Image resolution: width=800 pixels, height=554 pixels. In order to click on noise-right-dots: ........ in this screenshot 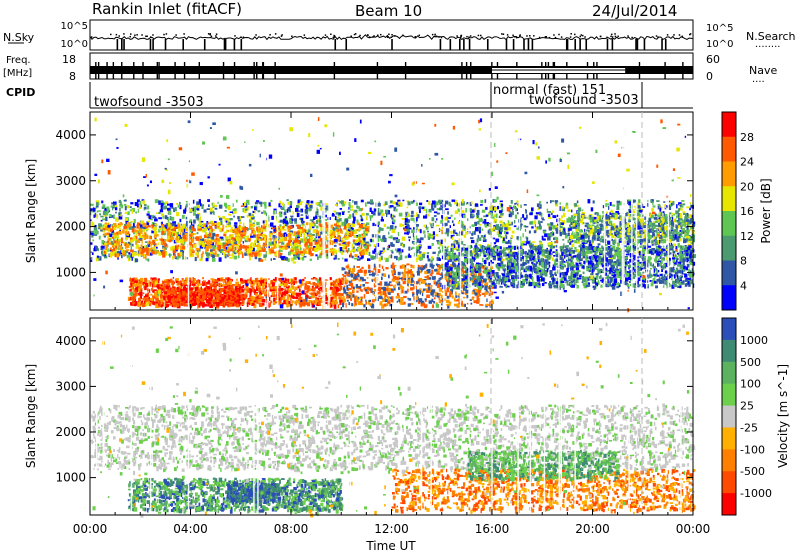, I will do `click(767, 44)`.